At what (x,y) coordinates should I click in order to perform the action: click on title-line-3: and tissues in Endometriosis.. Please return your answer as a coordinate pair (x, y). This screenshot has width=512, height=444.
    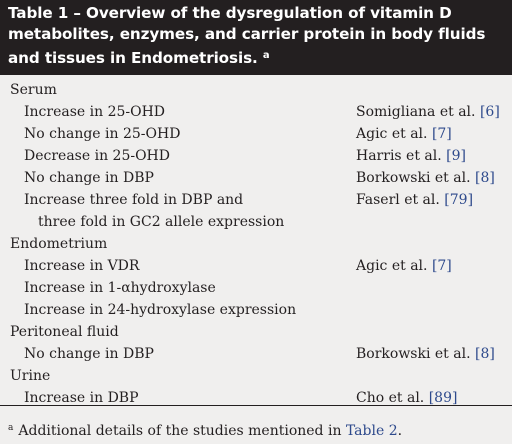
    Looking at the image, I should click on (133, 58).